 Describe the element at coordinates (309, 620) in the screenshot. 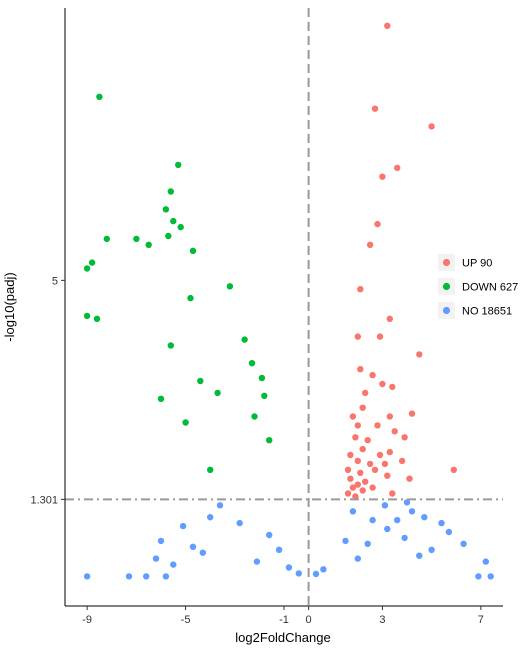

I see `x-tick-label: 0` at that location.